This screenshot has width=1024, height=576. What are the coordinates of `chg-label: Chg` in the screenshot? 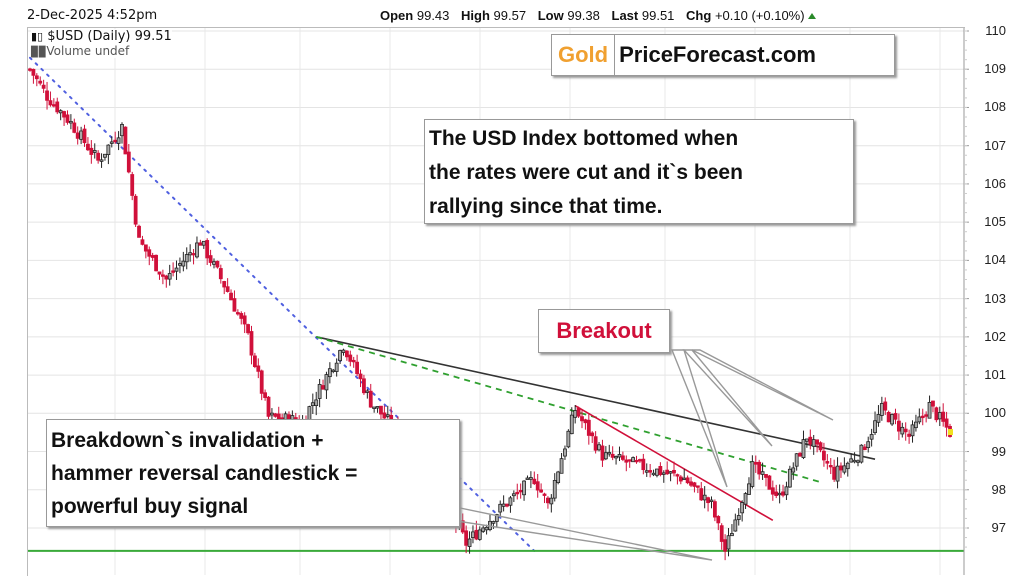 It's located at (699, 15).